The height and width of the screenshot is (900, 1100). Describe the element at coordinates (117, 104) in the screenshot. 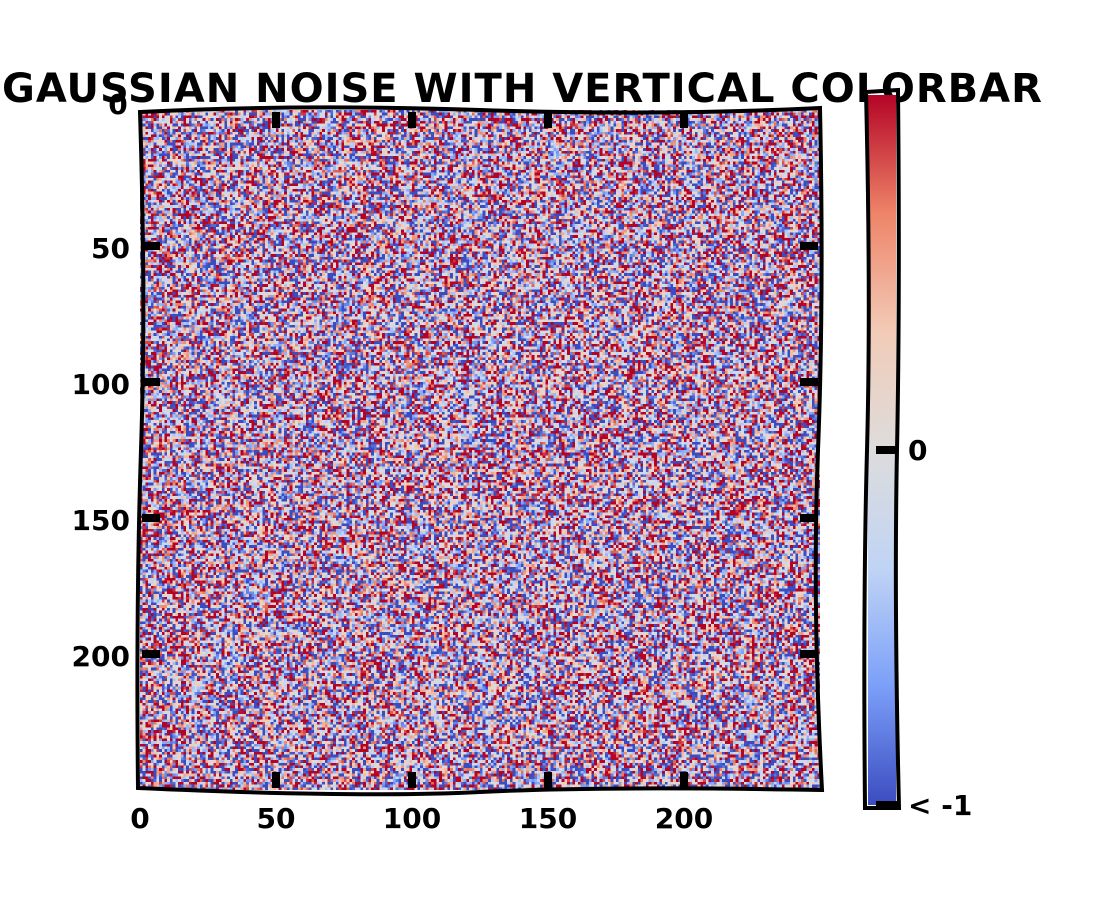

I see `y-tick-label: 0` at that location.